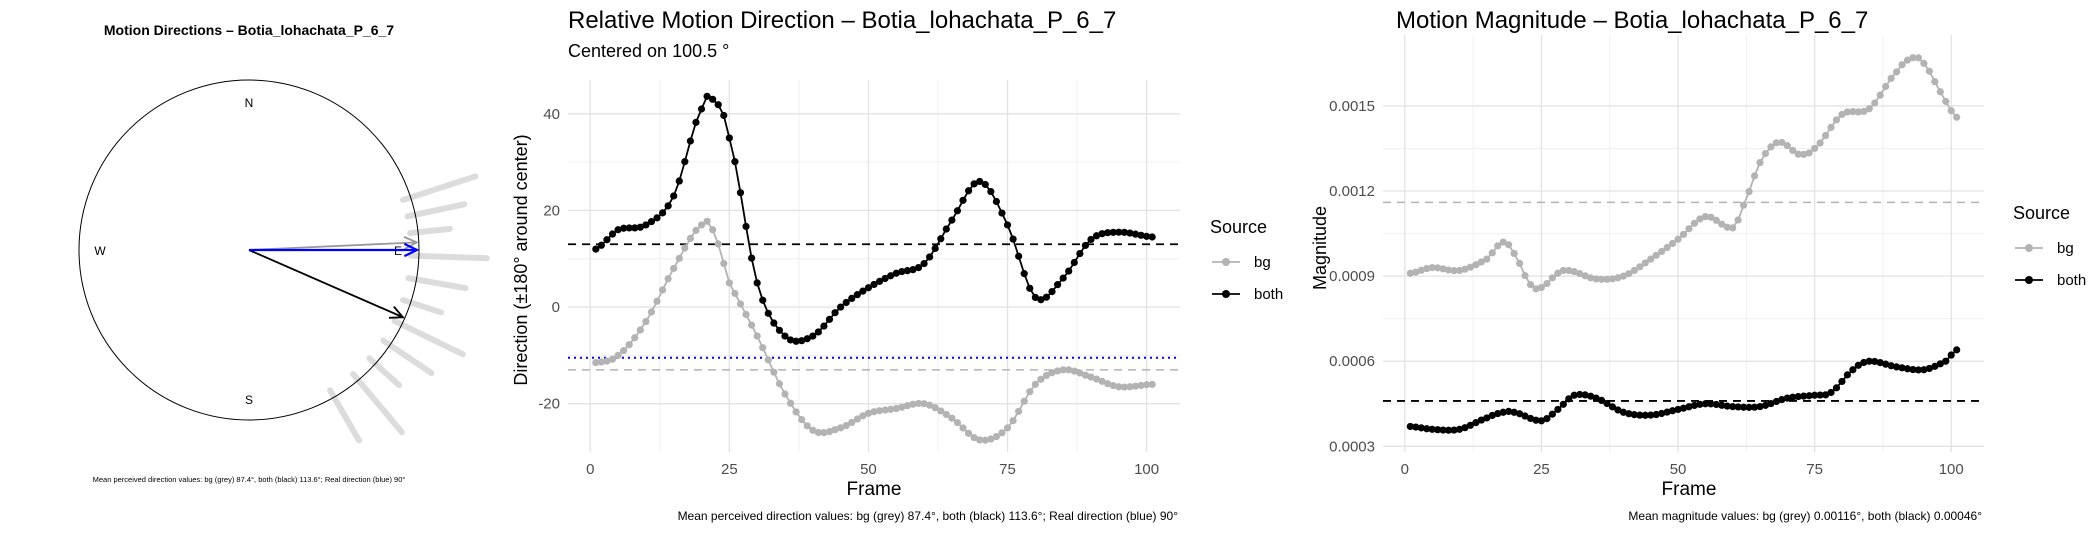 The image size is (2100, 533). I want to click on magnitude-y-axis-title: Magnitude, so click(1320, 248).